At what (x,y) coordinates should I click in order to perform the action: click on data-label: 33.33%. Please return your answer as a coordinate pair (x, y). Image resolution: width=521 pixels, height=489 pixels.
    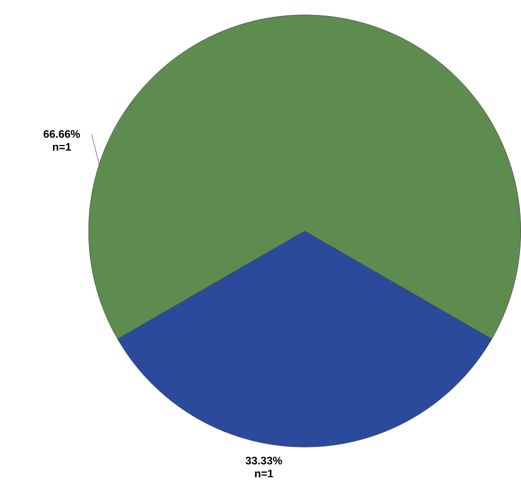
    Looking at the image, I should click on (264, 460).